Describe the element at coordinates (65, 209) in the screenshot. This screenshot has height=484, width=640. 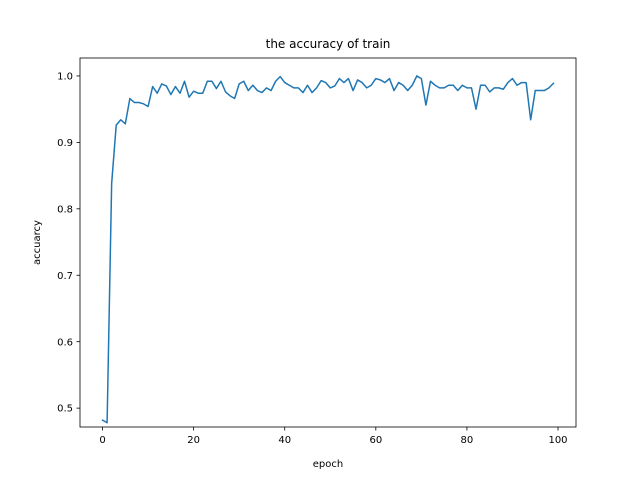
I see `y-tick-label: 0.8` at that location.